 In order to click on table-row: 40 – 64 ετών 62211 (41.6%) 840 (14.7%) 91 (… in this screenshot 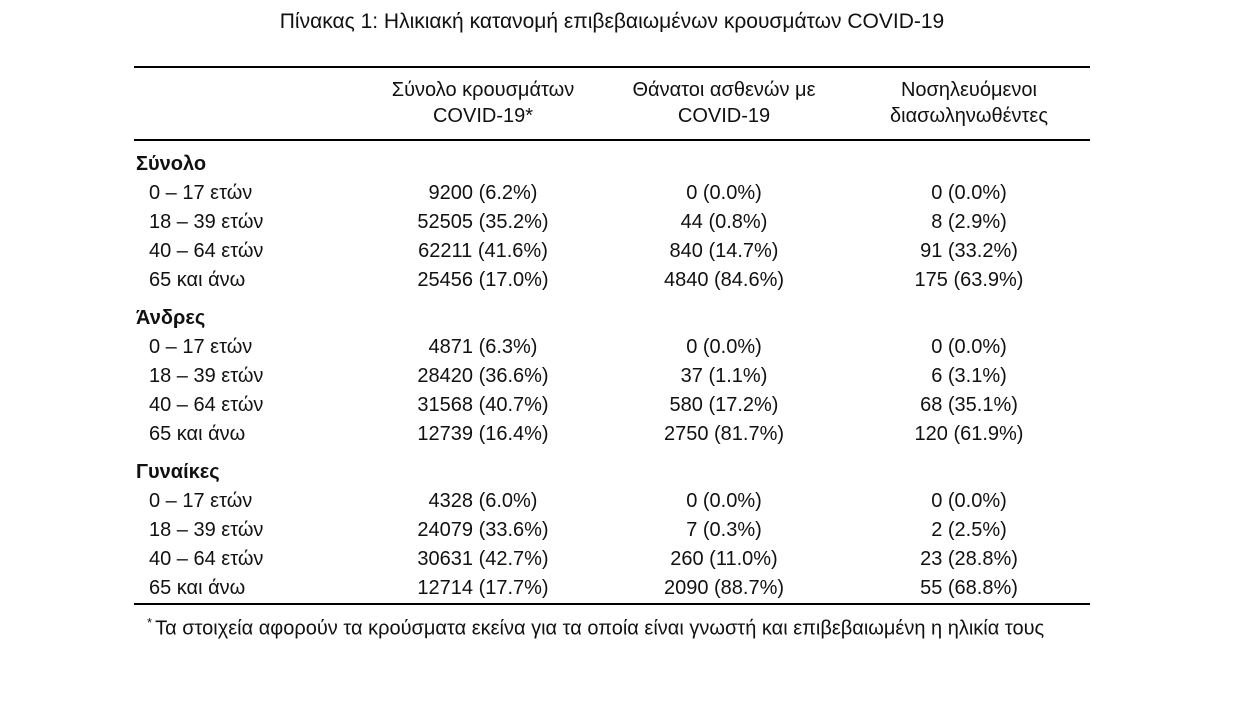, I will do `click(612, 251)`.